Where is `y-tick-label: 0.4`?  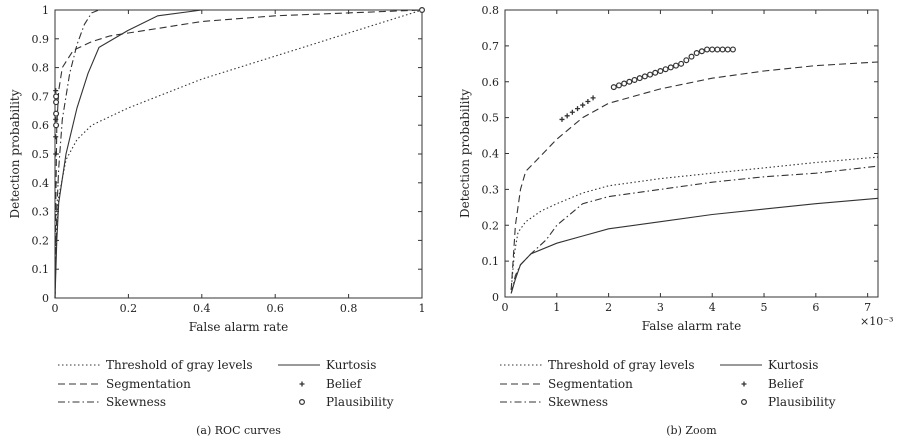 y-tick-label: 0.4 is located at coordinates (41, 183).